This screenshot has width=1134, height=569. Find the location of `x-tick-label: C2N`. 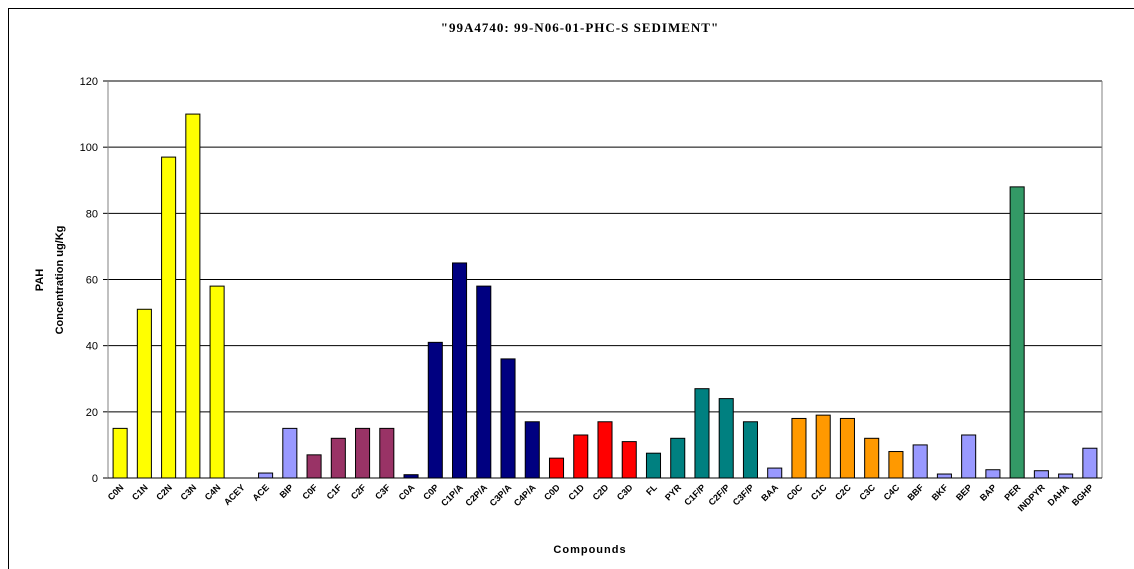

x-tick-label: C2N is located at coordinates (164, 492).